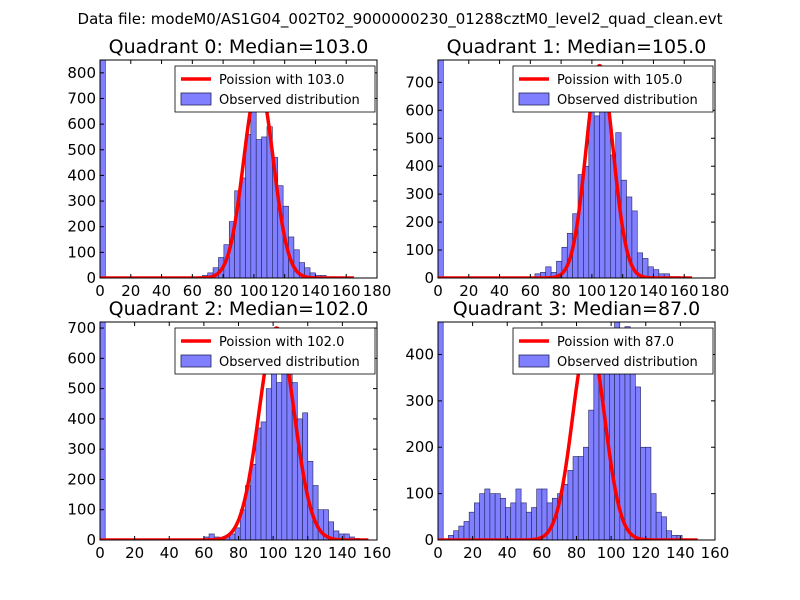 This screenshot has height=600, width=800. What do you see at coordinates (81, 328) in the screenshot?
I see `y-tick-label: 700` at bounding box center [81, 328].